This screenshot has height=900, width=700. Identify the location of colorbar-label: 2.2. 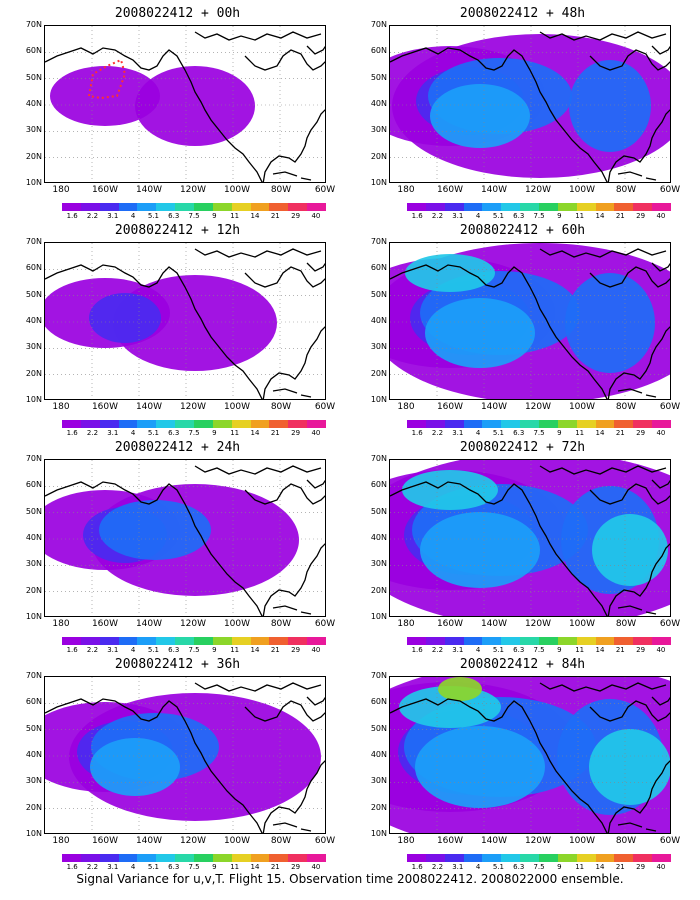
(437, 216).